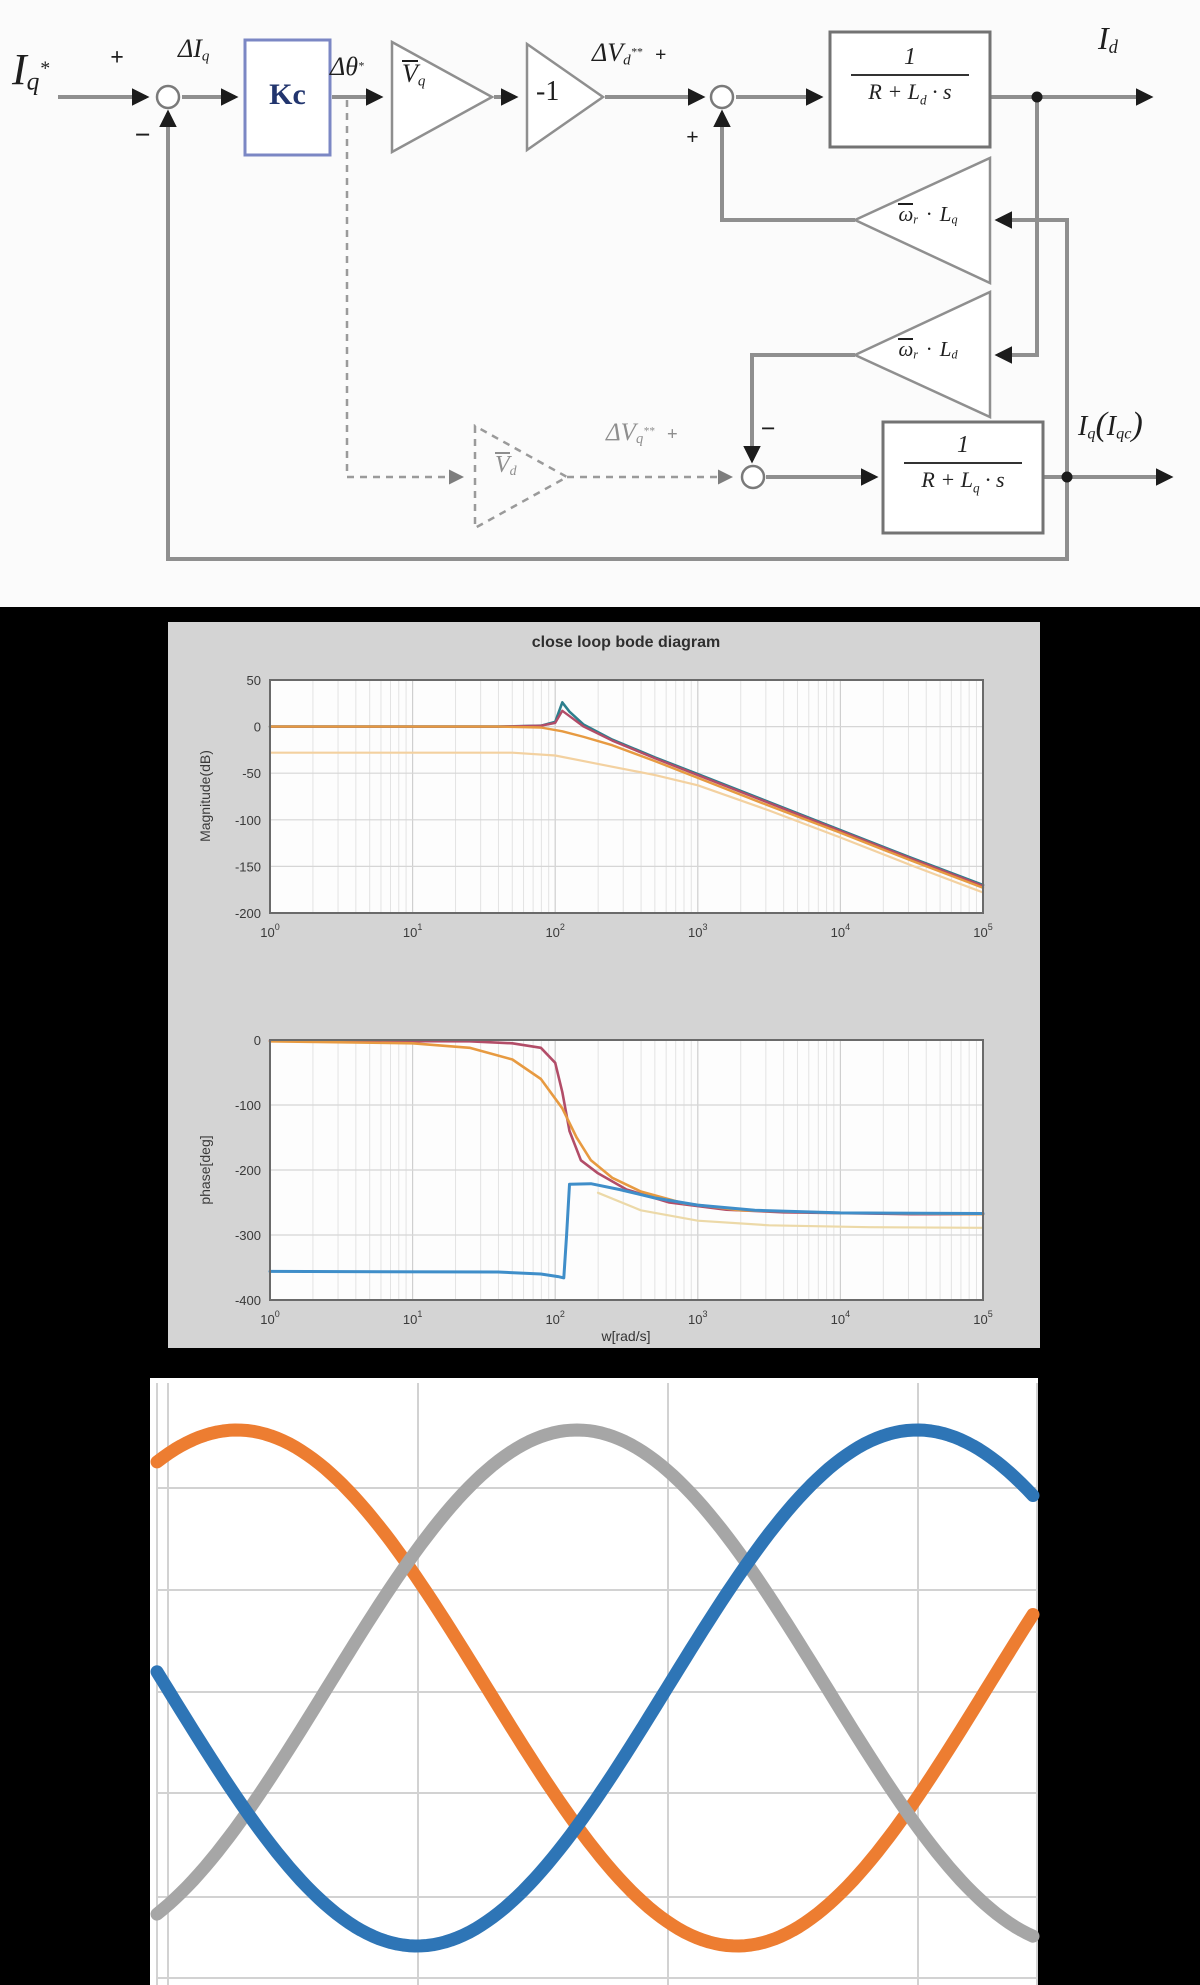  I want to click on y-tick-label: -50, so click(251, 773).